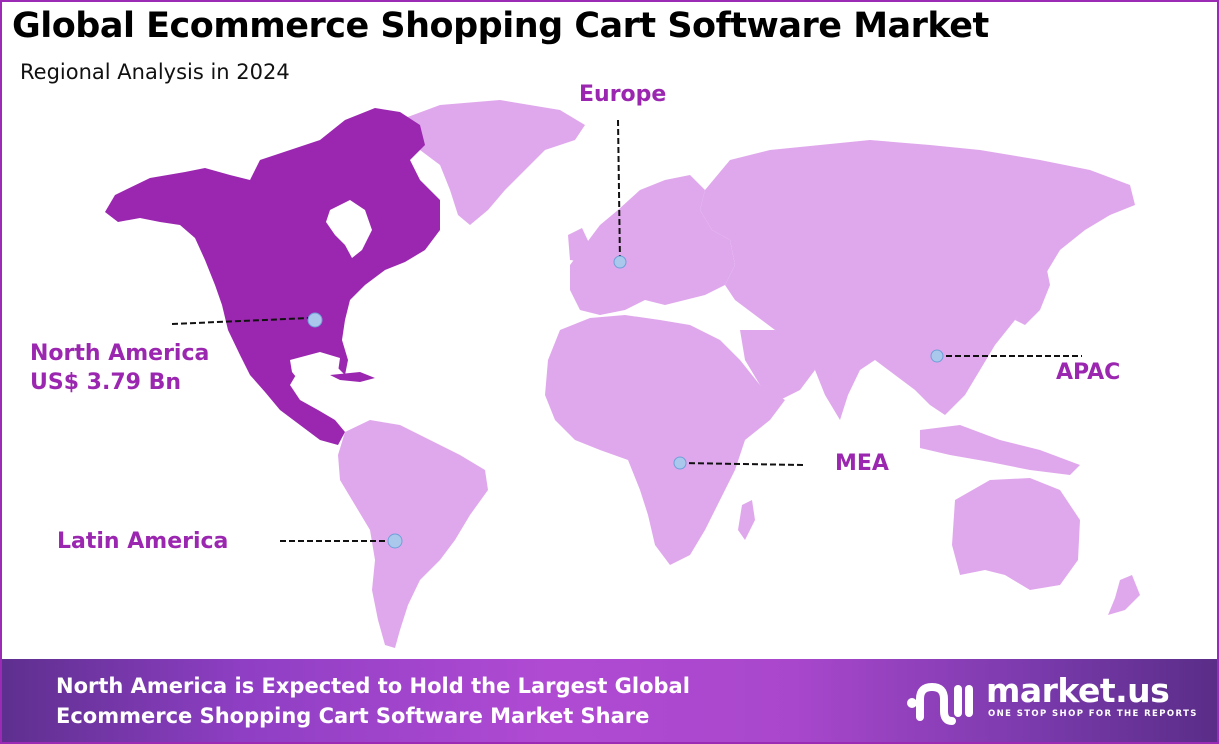 The height and width of the screenshot is (744, 1219). What do you see at coordinates (652, 245) in the screenshot?
I see `region-europe` at bounding box center [652, 245].